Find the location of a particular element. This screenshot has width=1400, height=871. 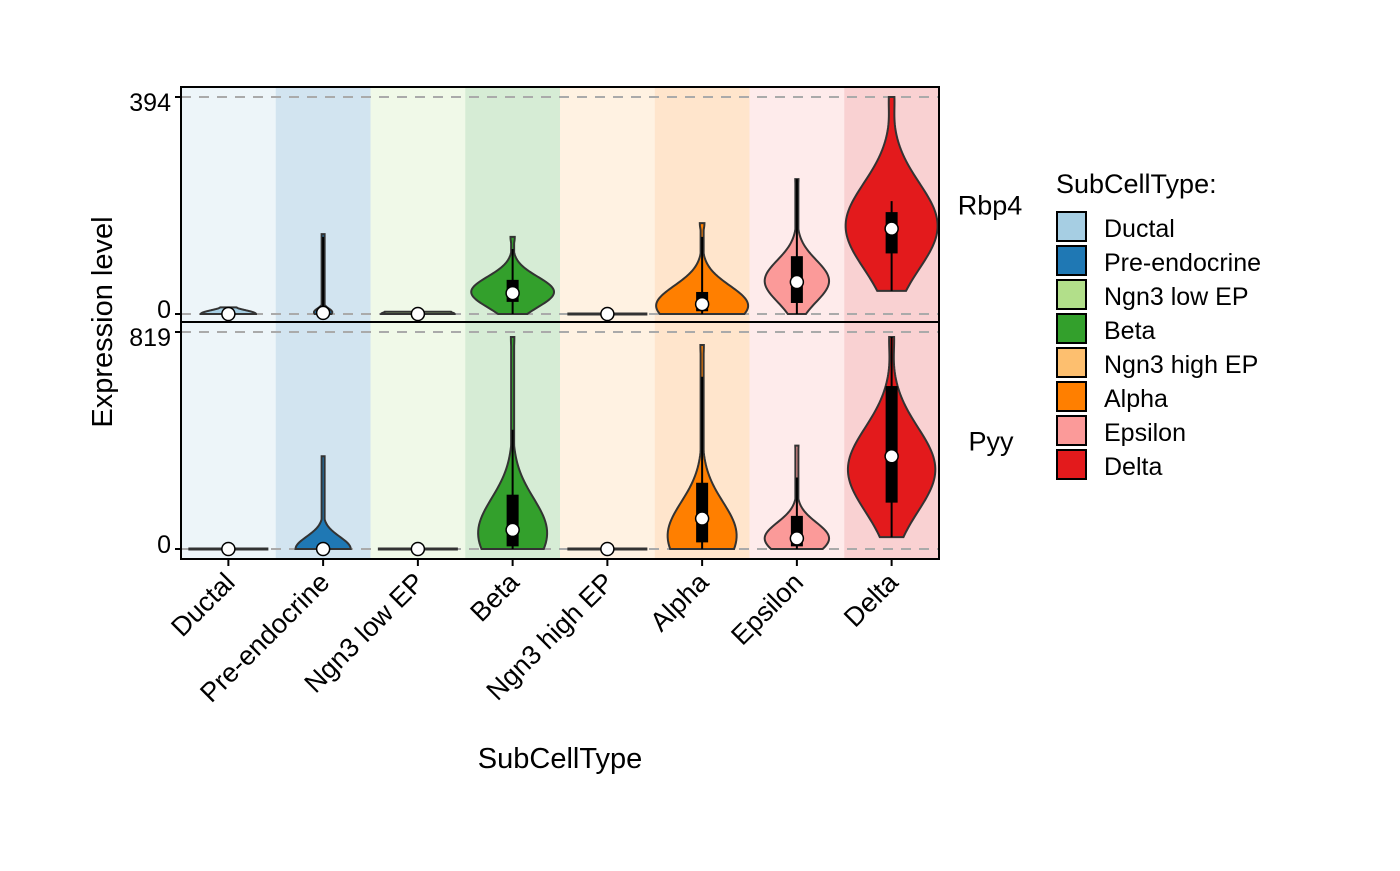

violin-rbp4-ngn3-high-ep is located at coordinates (607, 314).